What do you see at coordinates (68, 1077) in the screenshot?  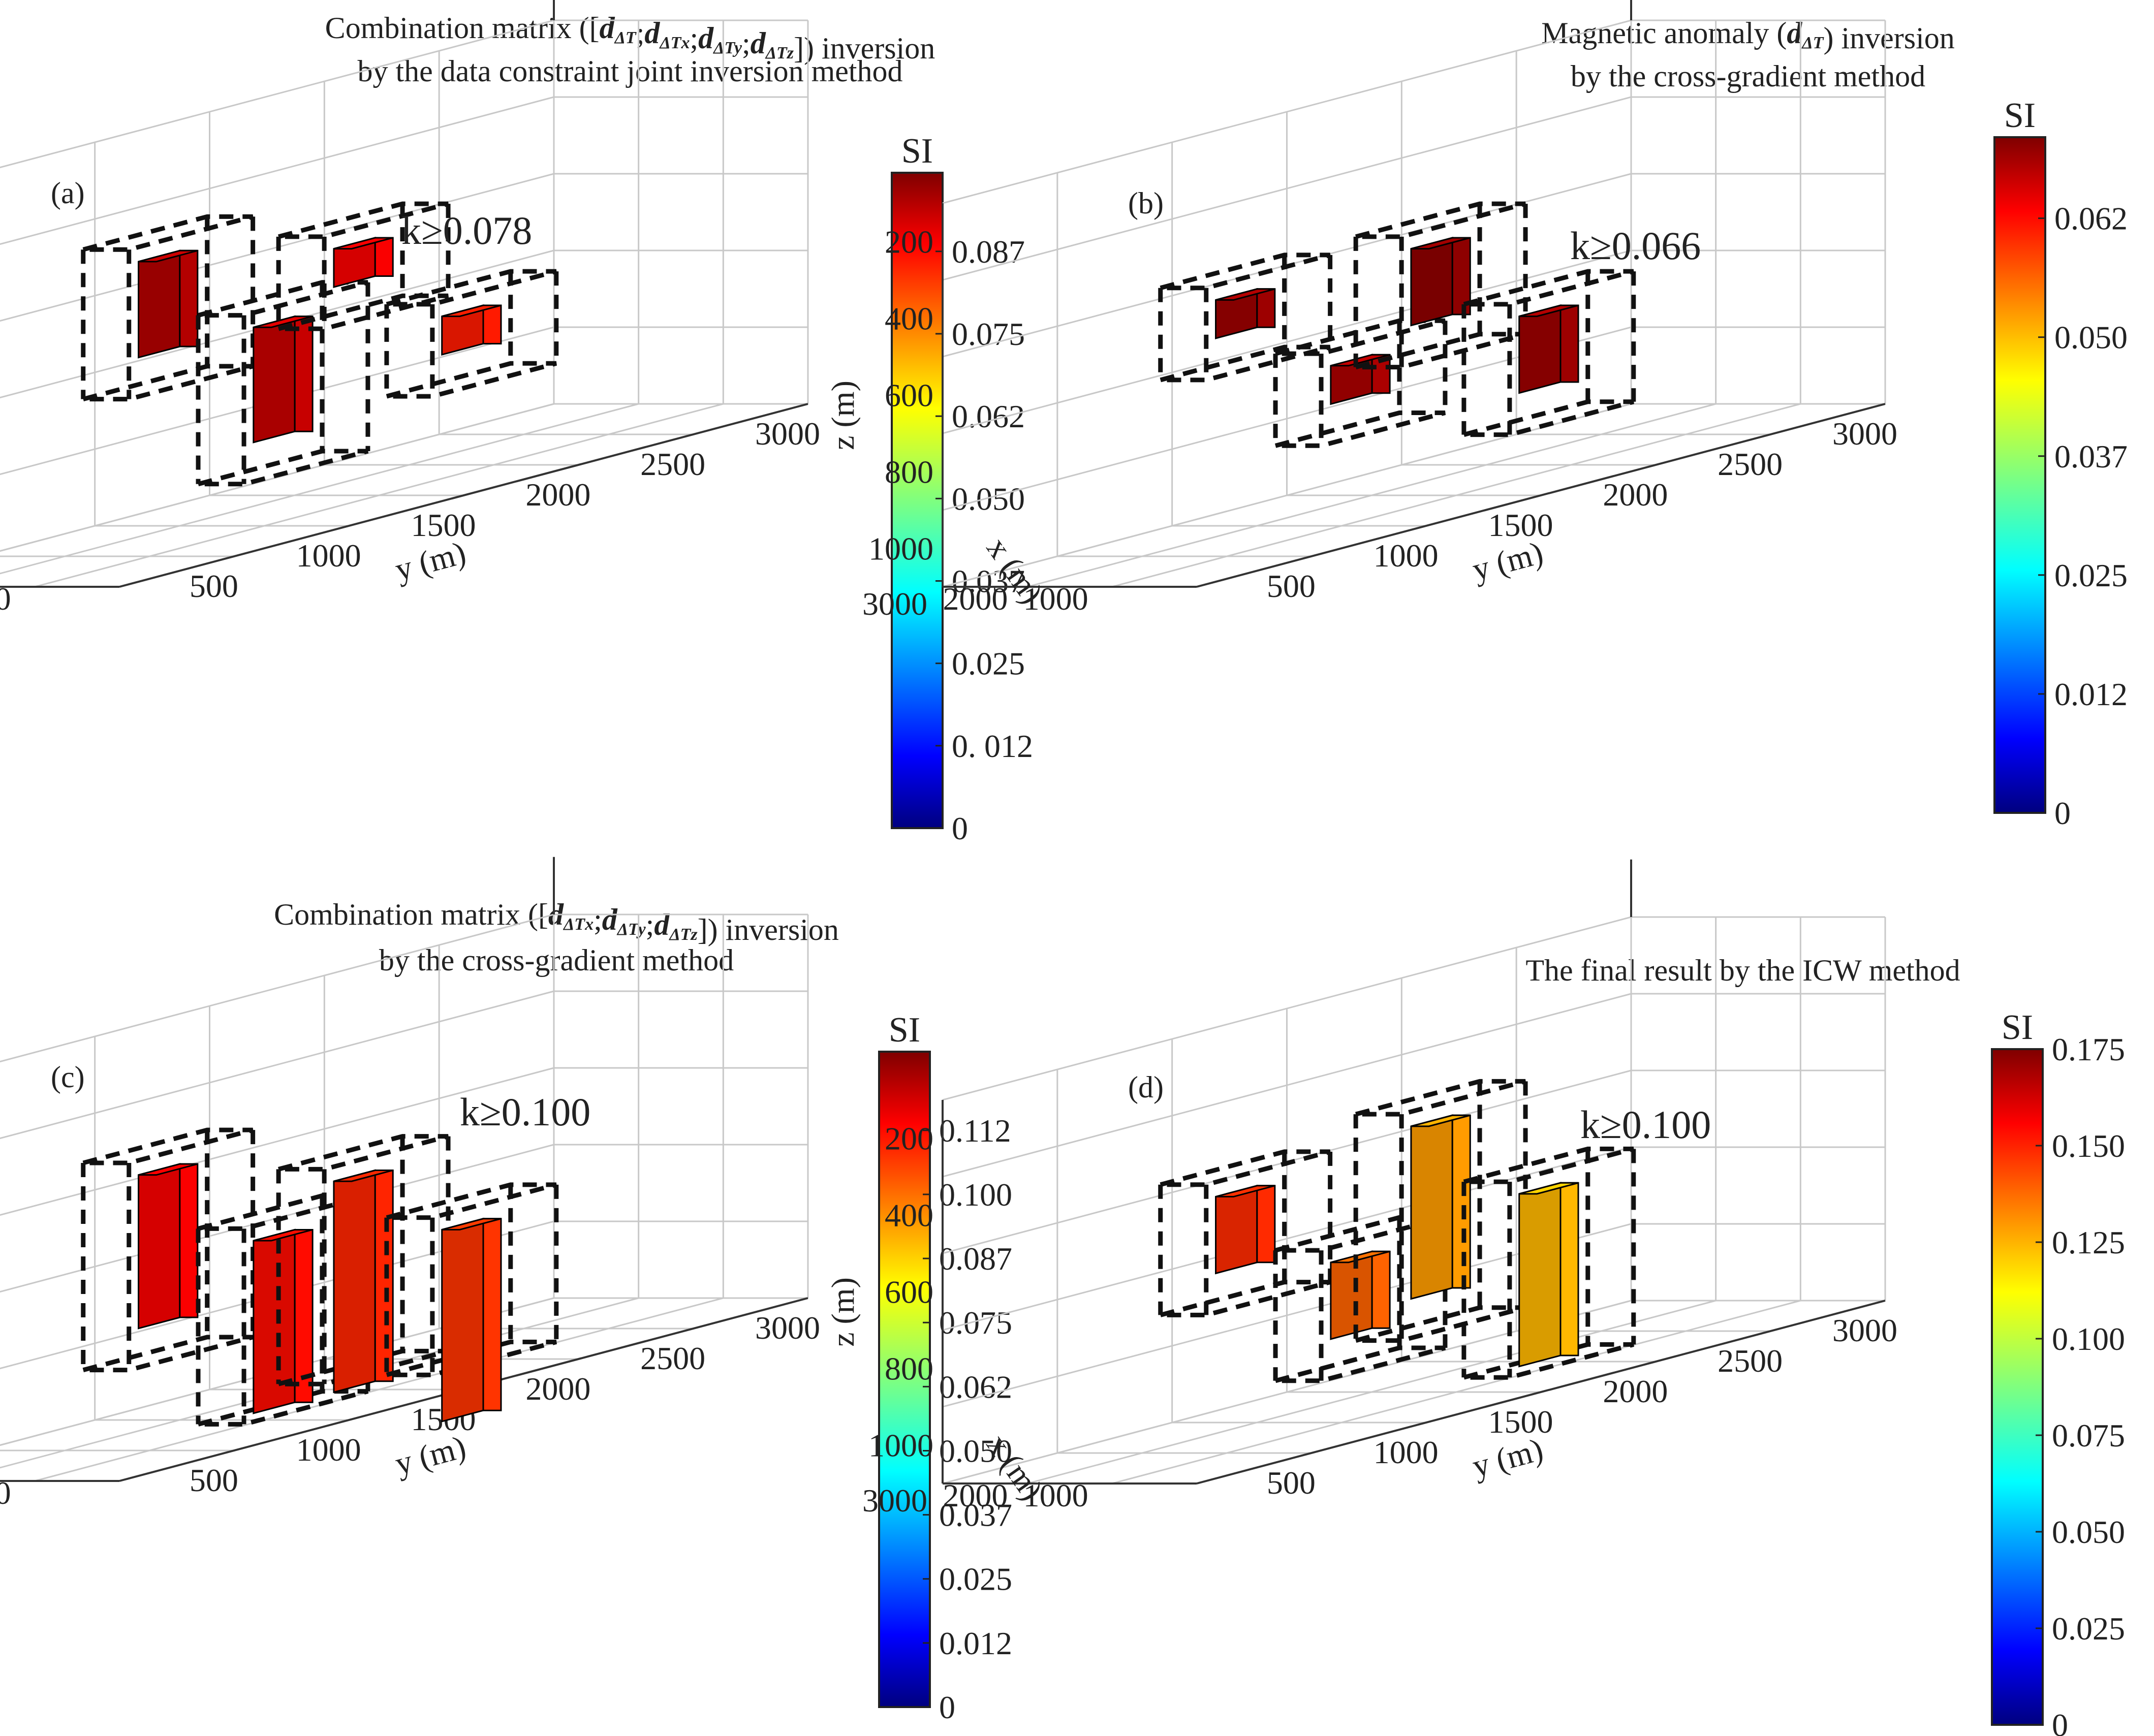 I see `panel-letter: (c)` at bounding box center [68, 1077].